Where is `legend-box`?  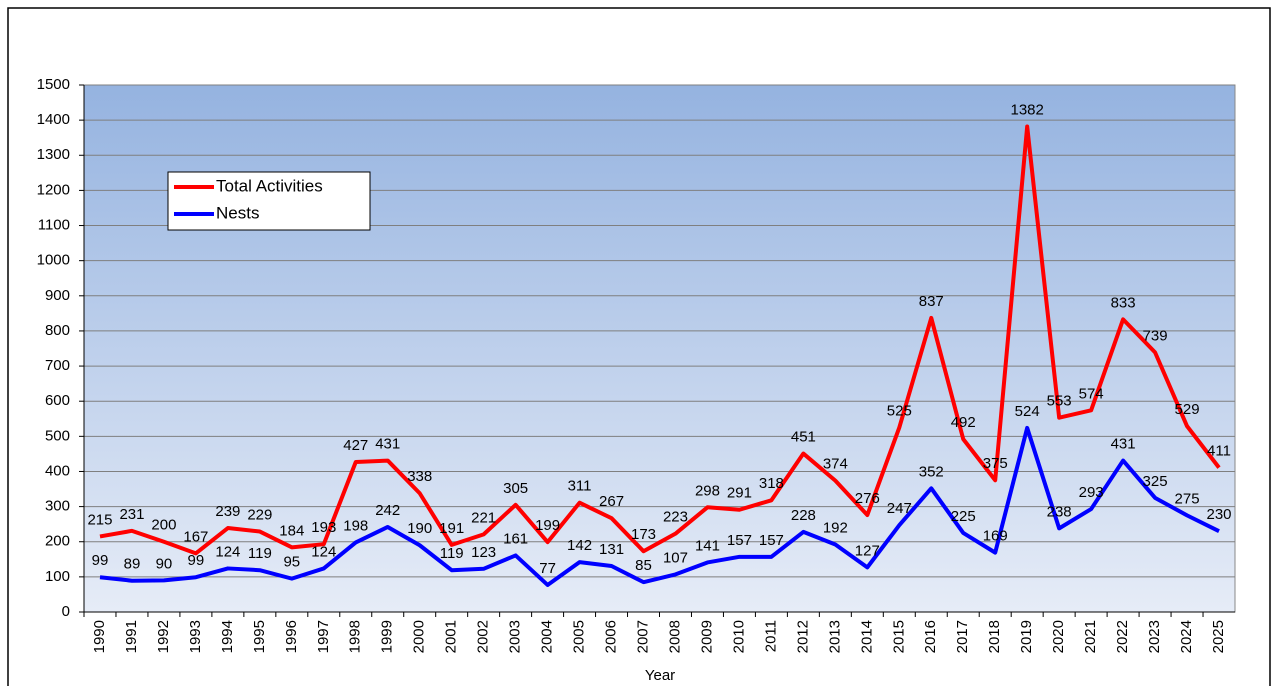
legend-box is located at coordinates (269, 201).